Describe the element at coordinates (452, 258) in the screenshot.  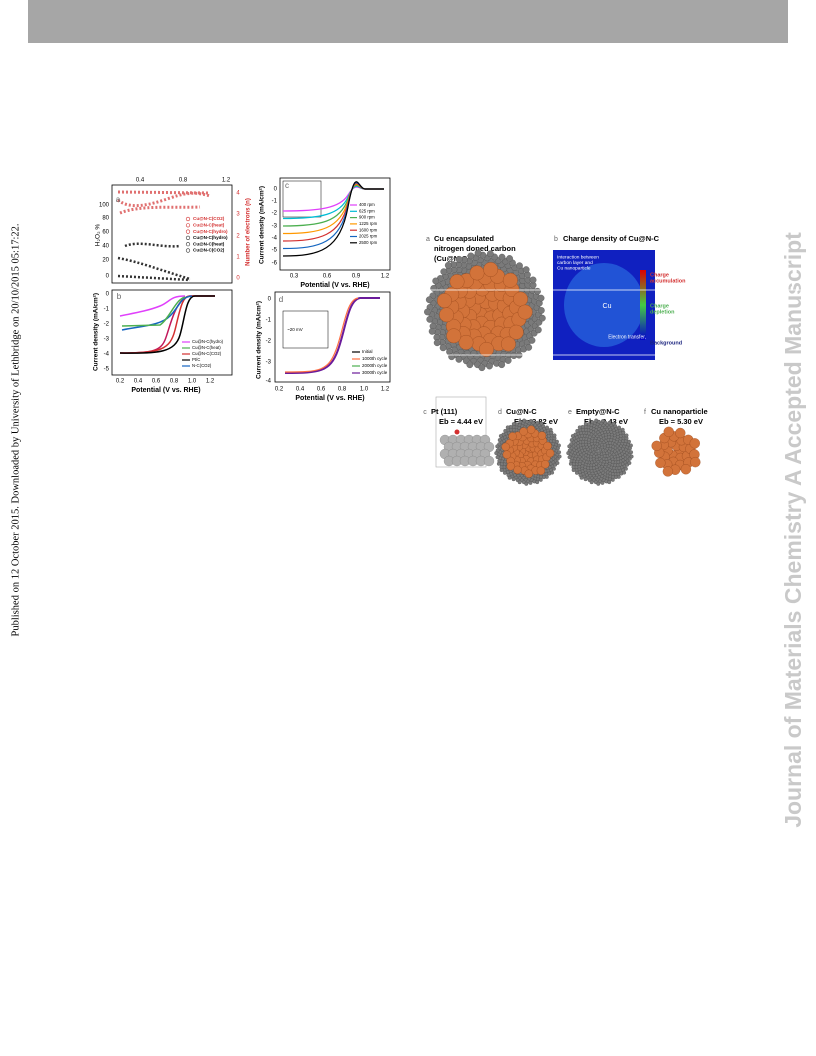
I see `panel-title: (Cu@N-C)` at that location.